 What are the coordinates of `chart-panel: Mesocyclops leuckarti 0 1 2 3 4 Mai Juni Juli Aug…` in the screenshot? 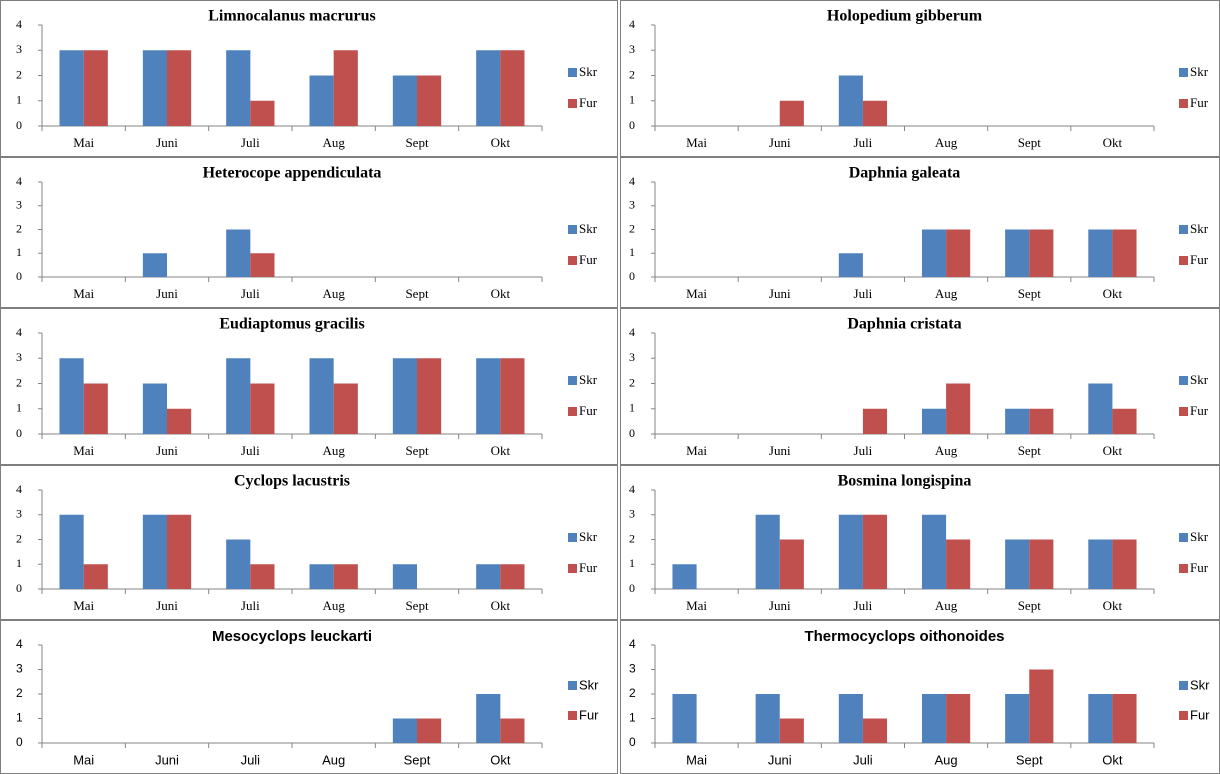 It's located at (309, 697).